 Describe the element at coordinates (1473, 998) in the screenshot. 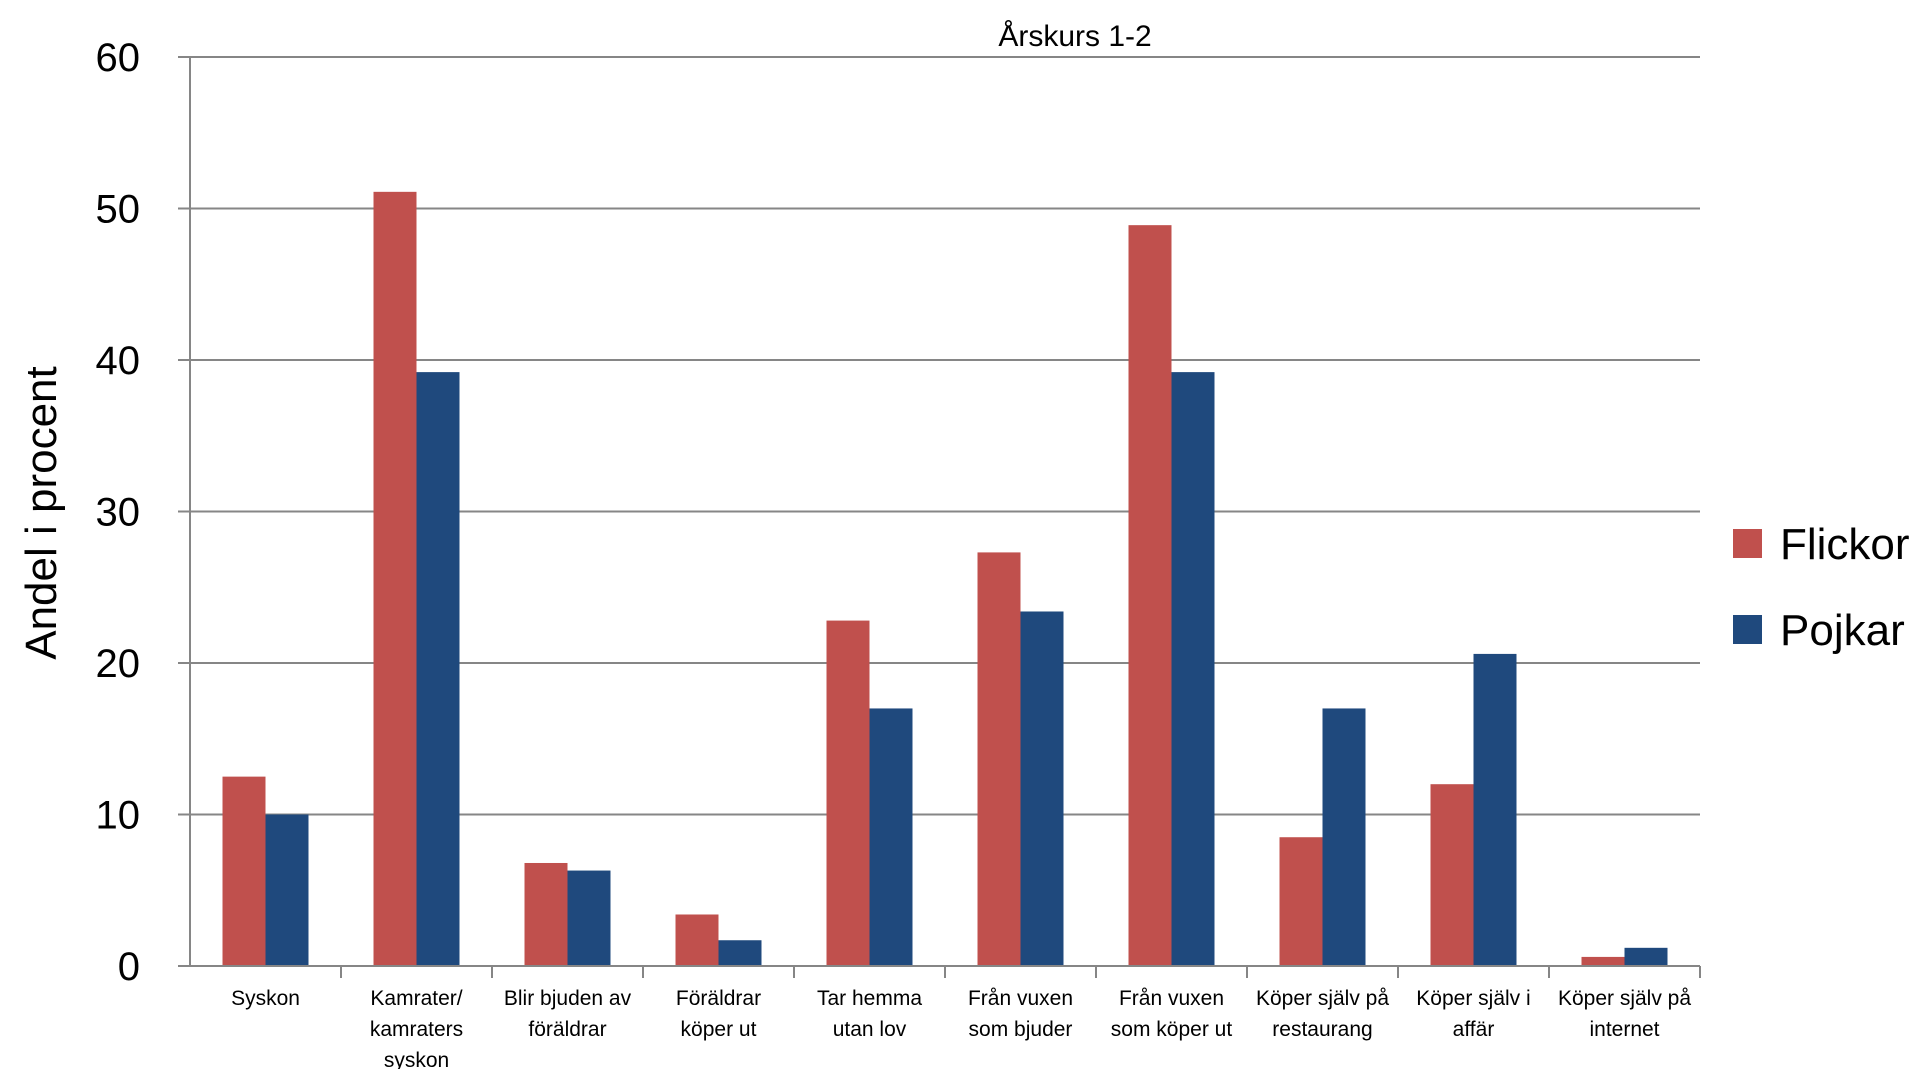

I see `x-tick-label: Köper själv i` at that location.